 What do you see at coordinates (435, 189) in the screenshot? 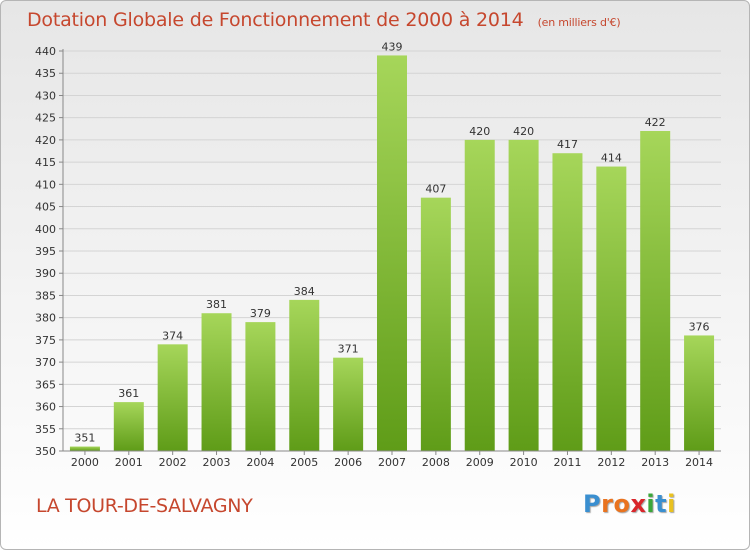
I see `bar-value-label: 407` at bounding box center [435, 189].